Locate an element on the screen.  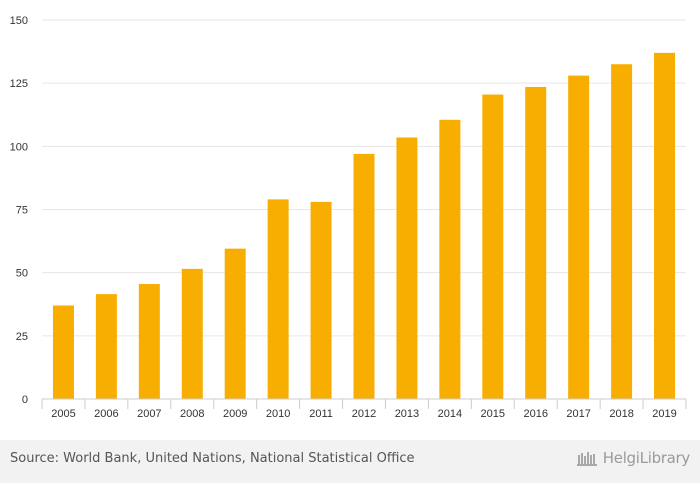
bar-2005 is located at coordinates (63, 352).